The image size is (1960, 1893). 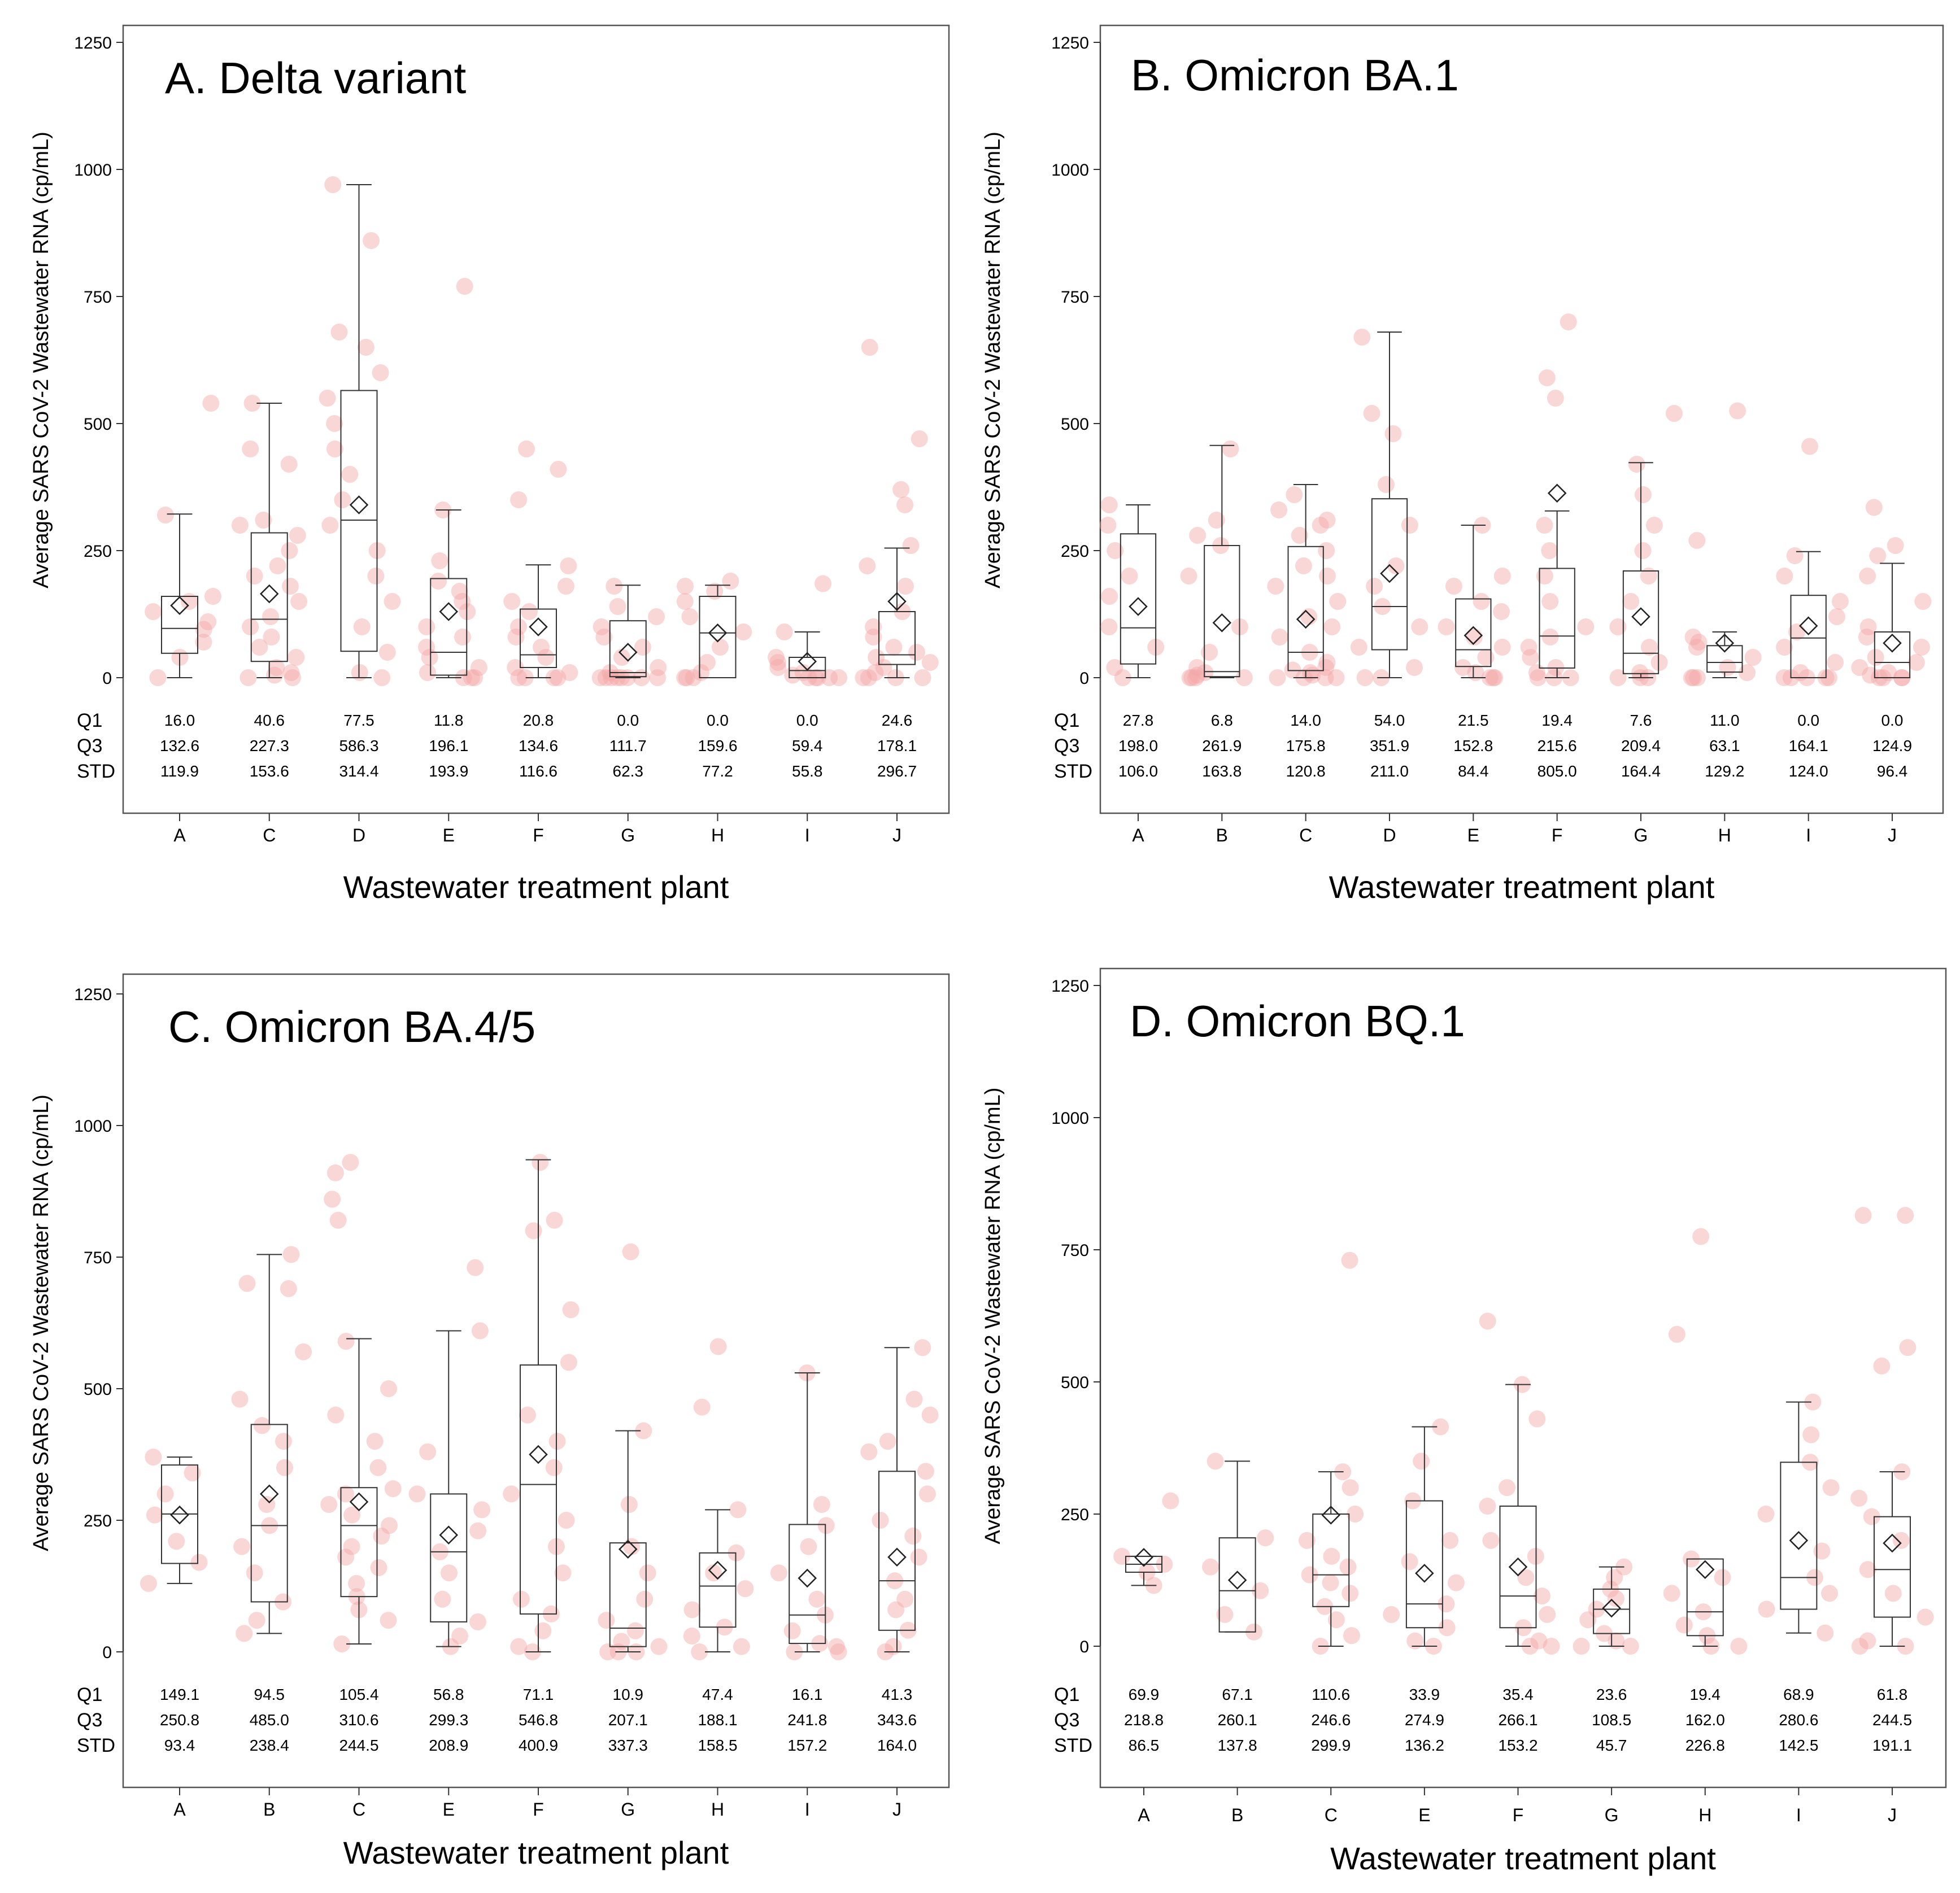 I want to click on q1-value: 21.5, so click(x=1473, y=720).